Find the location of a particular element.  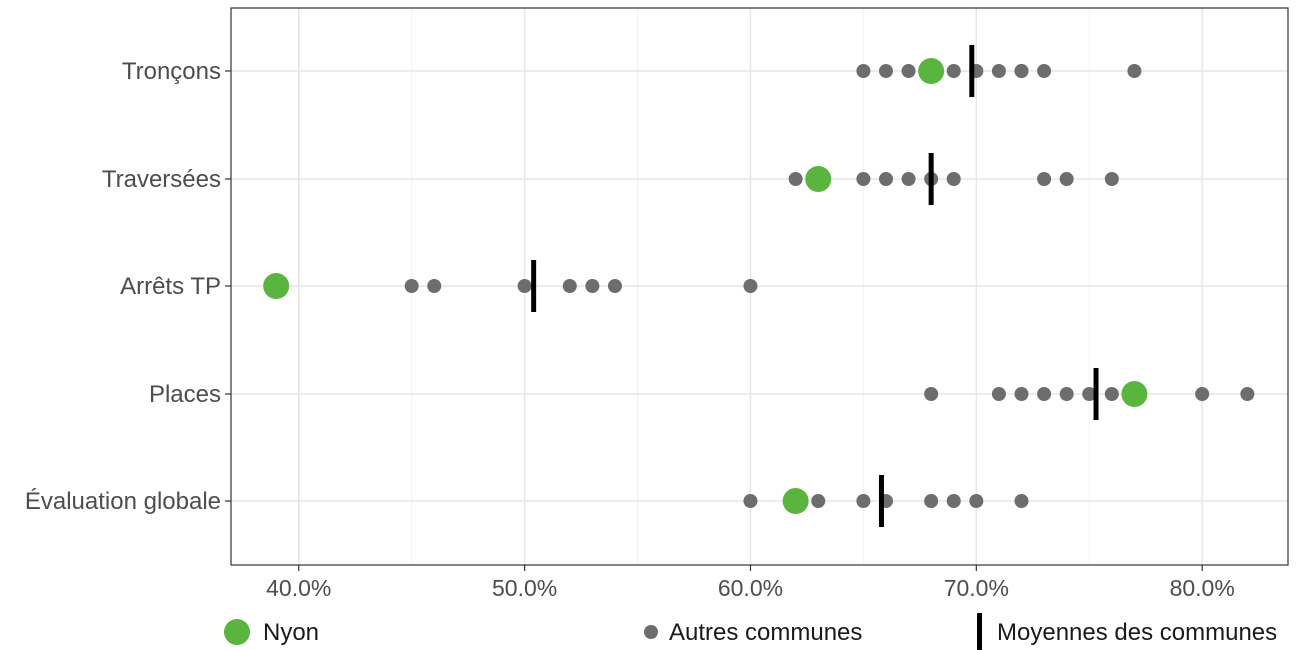

x-axis: 40.0% 50.0% 60.0% 70.0% 80.0% is located at coordinates (750, 583).